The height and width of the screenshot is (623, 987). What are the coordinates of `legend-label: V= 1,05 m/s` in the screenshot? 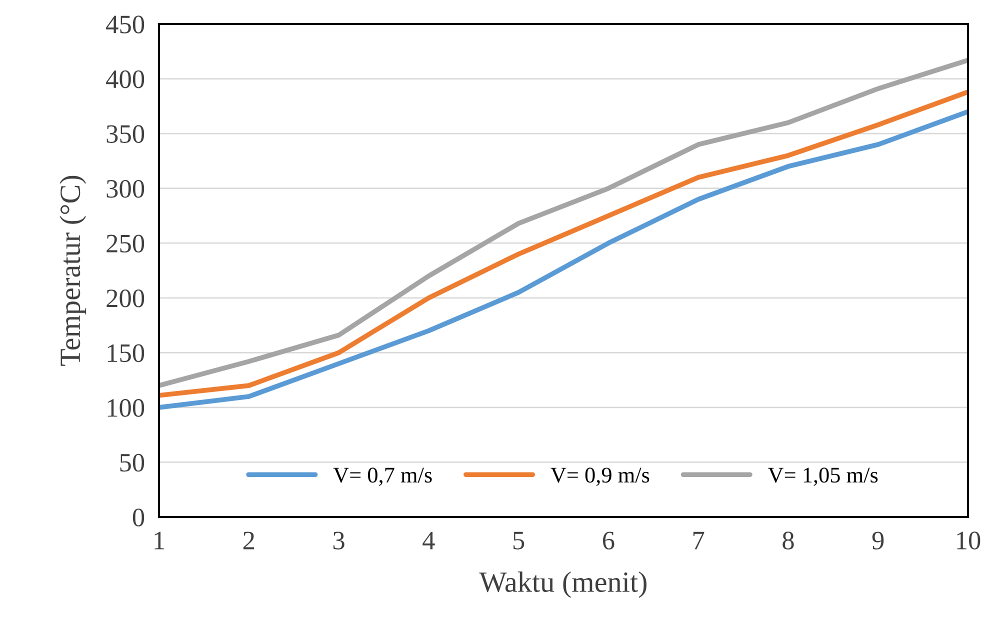 It's located at (823, 477).